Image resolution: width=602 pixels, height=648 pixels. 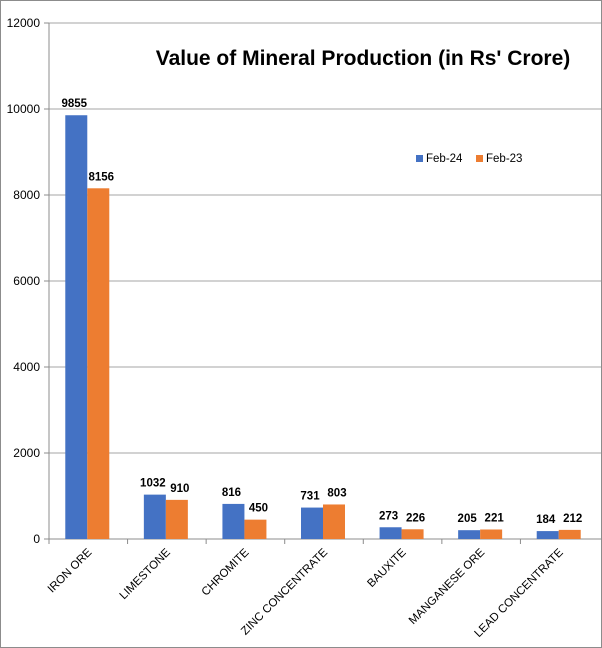 What do you see at coordinates (146, 574) in the screenshot?
I see `x-tick-label: LIMESTONE` at bounding box center [146, 574].